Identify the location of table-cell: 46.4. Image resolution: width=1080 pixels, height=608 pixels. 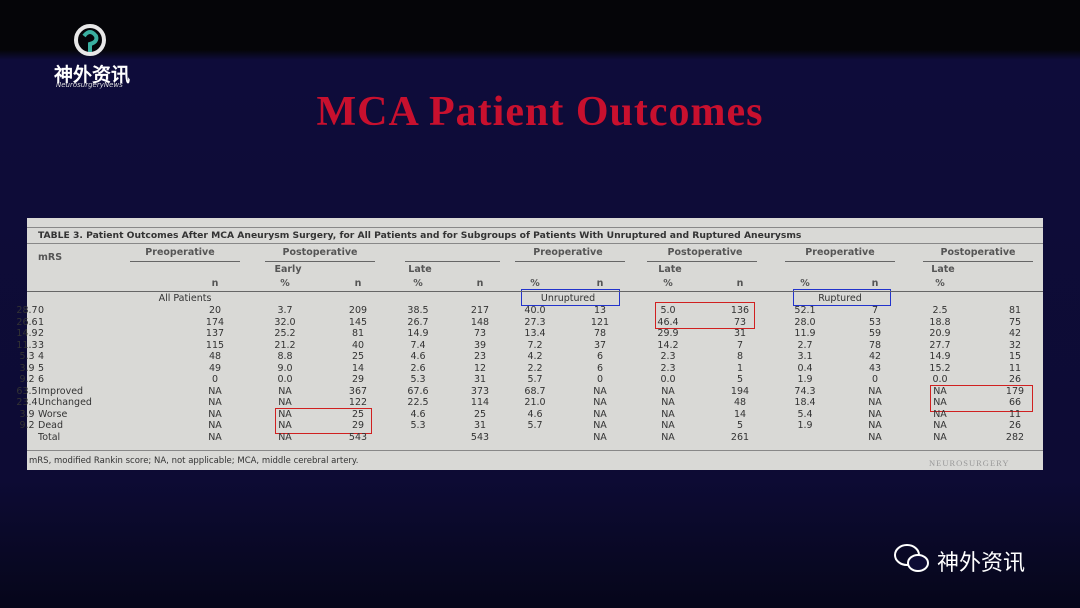
(668, 322).